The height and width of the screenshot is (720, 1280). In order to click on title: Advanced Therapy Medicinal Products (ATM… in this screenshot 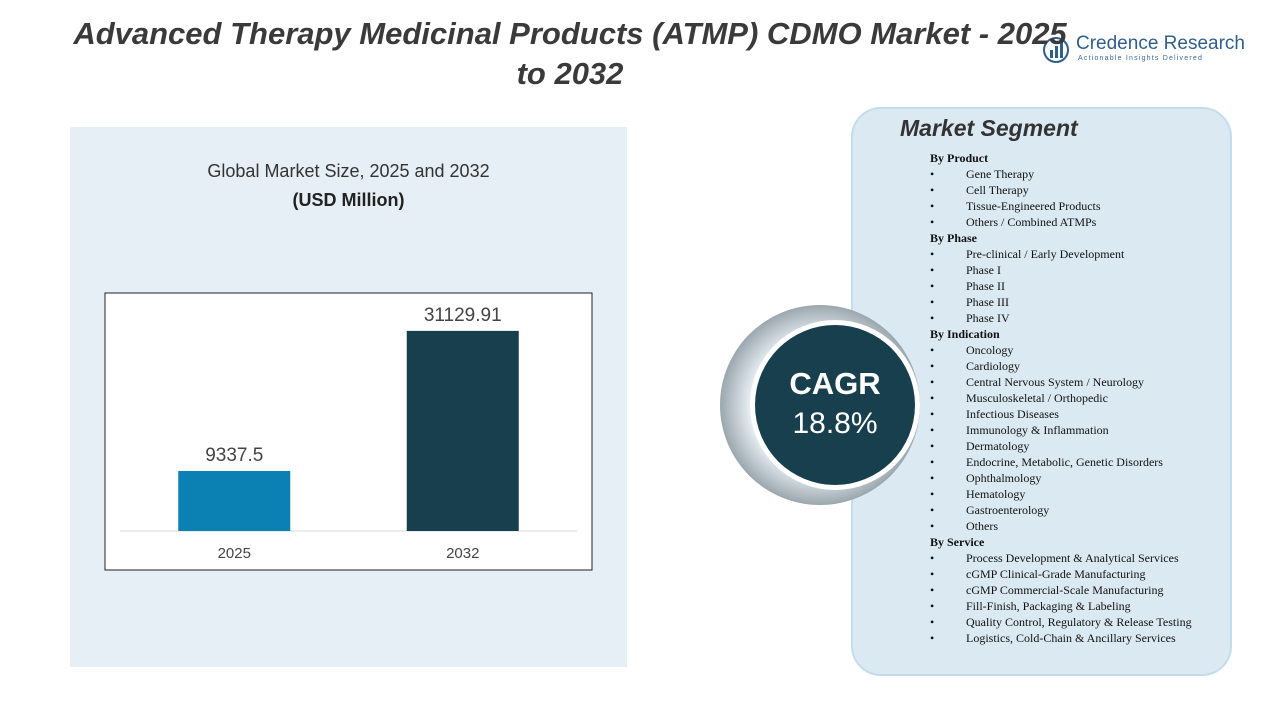, I will do `click(570, 53)`.